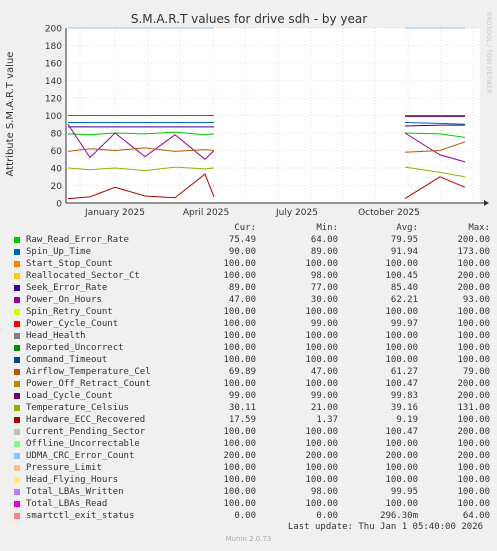 This screenshot has width=497, height=551. What do you see at coordinates (476, 516) in the screenshot?
I see `legend-max-value: 64.00` at bounding box center [476, 516].